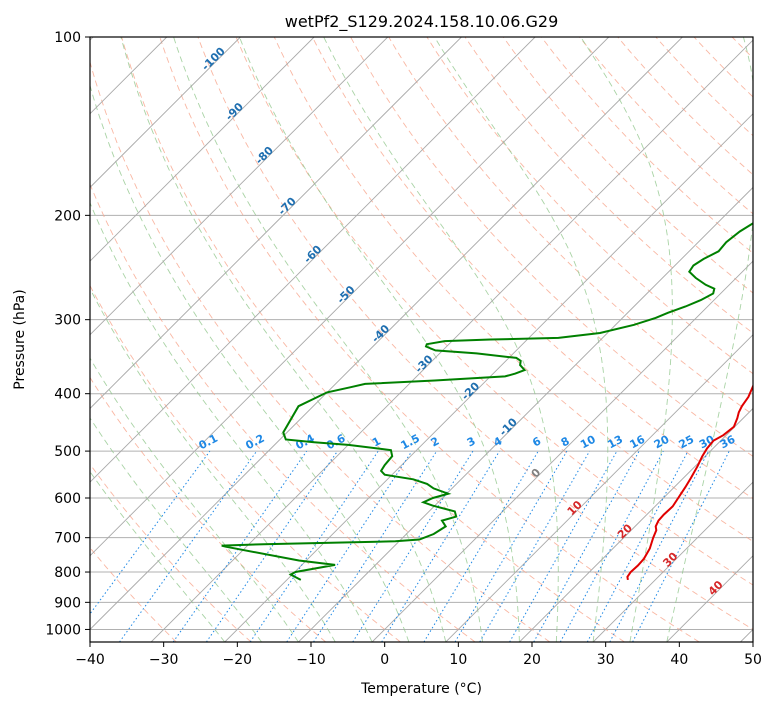 The image size is (775, 708). Describe the element at coordinates (753, 660) in the screenshot. I see `x-tick-label: 50` at that location.